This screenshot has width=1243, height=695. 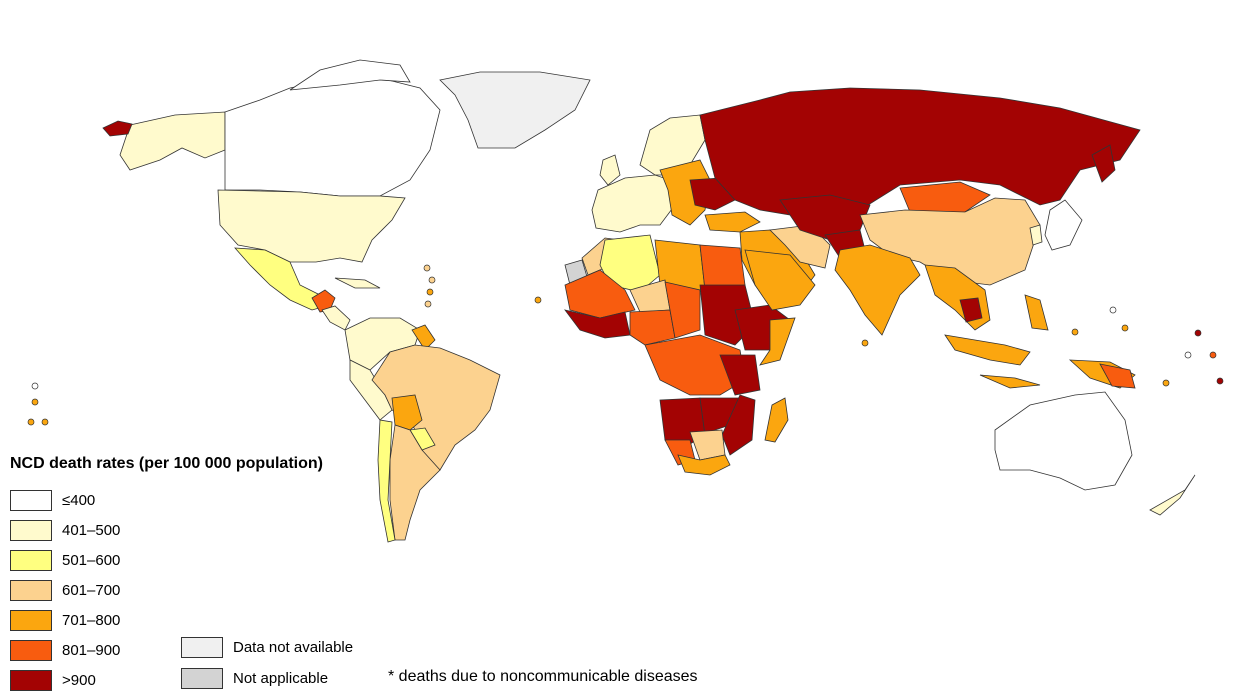 What do you see at coordinates (423, 337) in the screenshot?
I see `region-guianas` at bounding box center [423, 337].